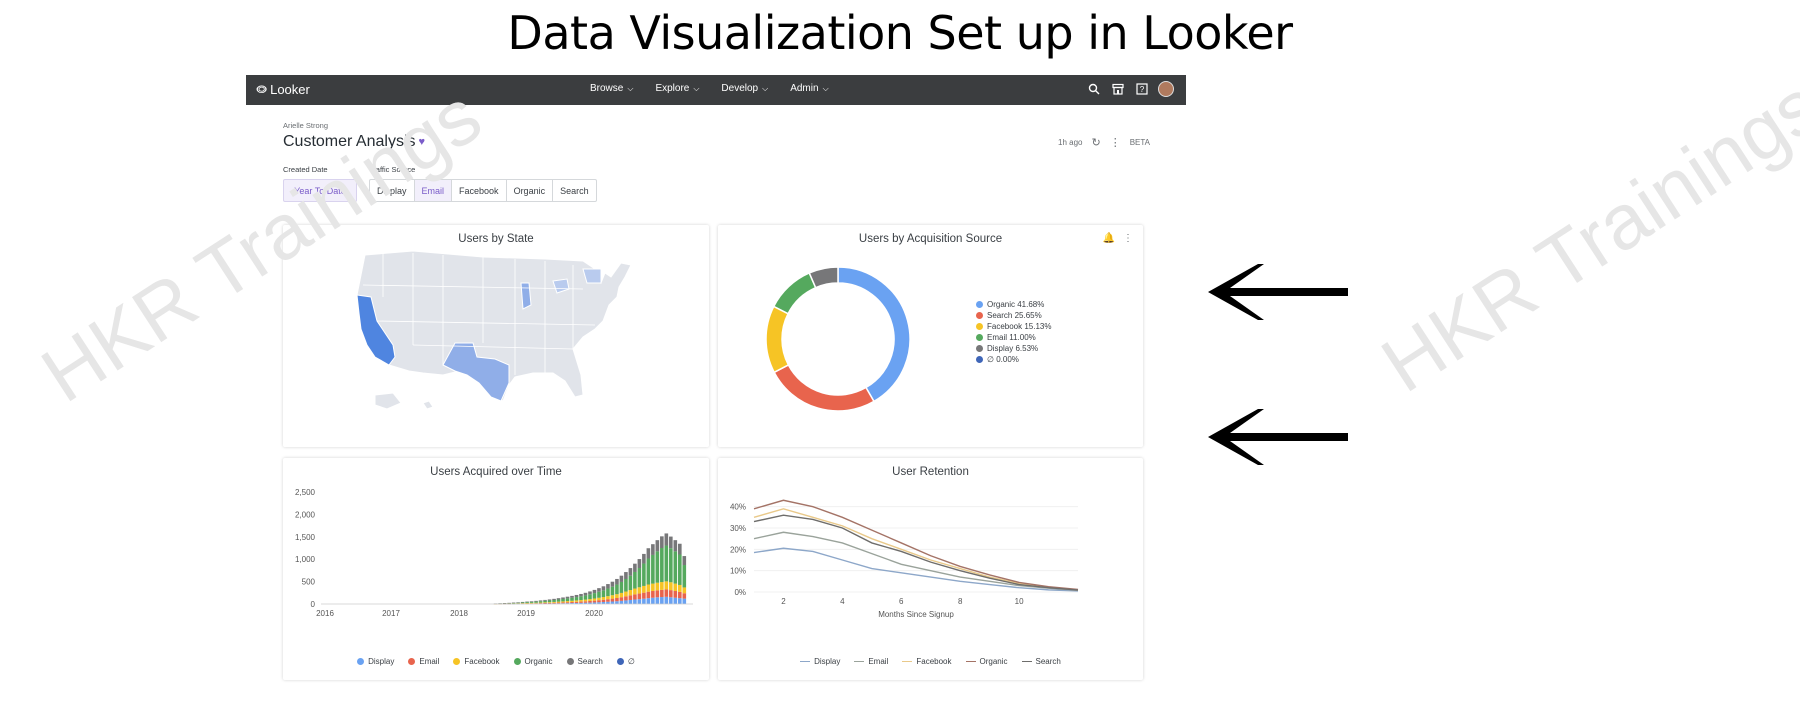  Describe the element at coordinates (320, 190) in the screenshot. I see `created-date-filter: Year To Date` at that location.